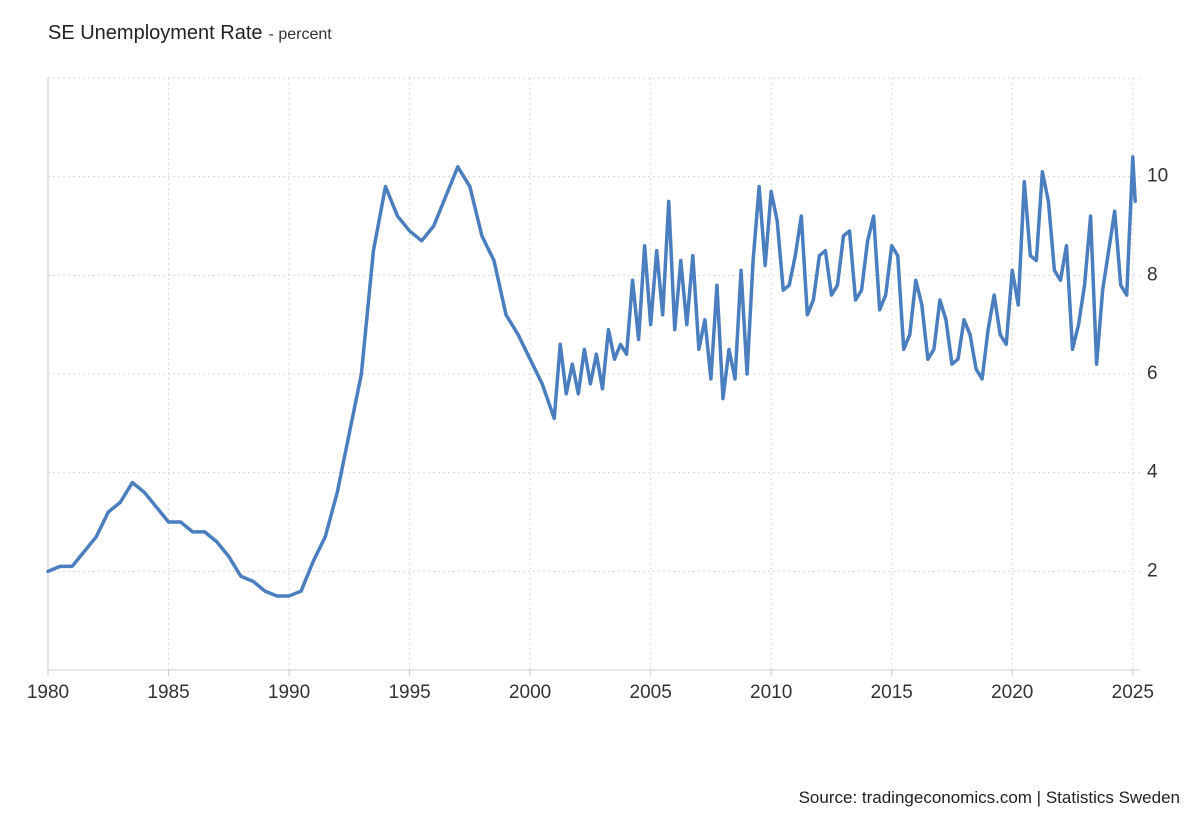 The image size is (1200, 820). I want to click on y-tick-label: 8, so click(1152, 274).